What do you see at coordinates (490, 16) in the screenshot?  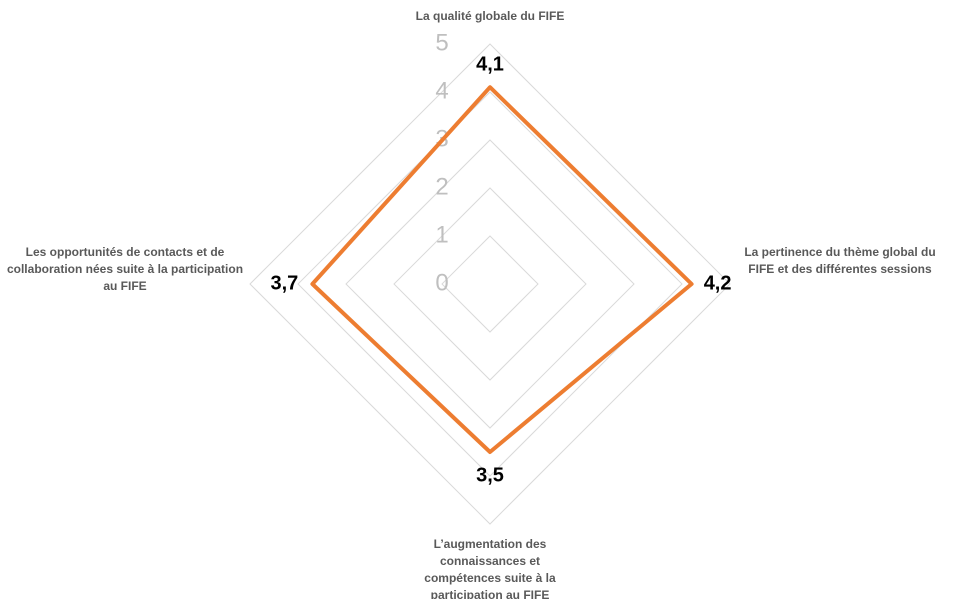 I see `category-label: La qualité globale du FIFE` at bounding box center [490, 16].